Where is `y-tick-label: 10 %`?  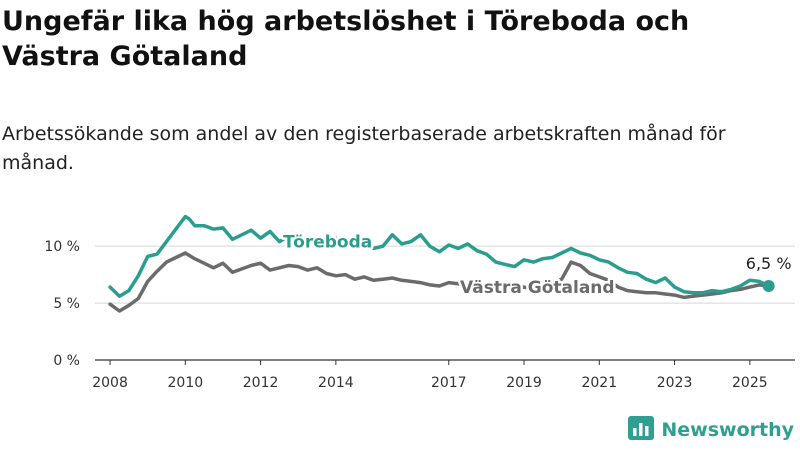 y-tick-label: 10 % is located at coordinates (62, 247).